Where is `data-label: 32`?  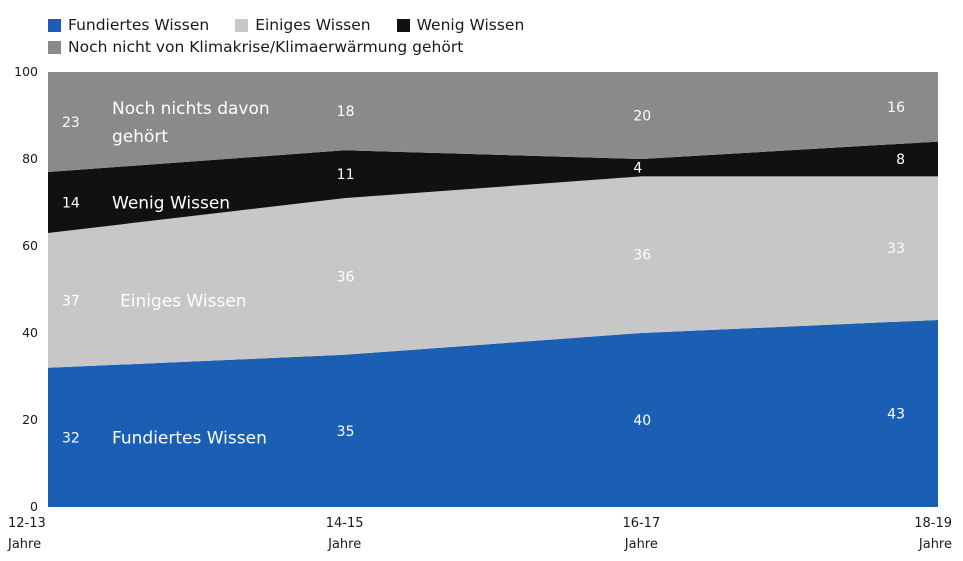 data-label: 32 is located at coordinates (71, 438).